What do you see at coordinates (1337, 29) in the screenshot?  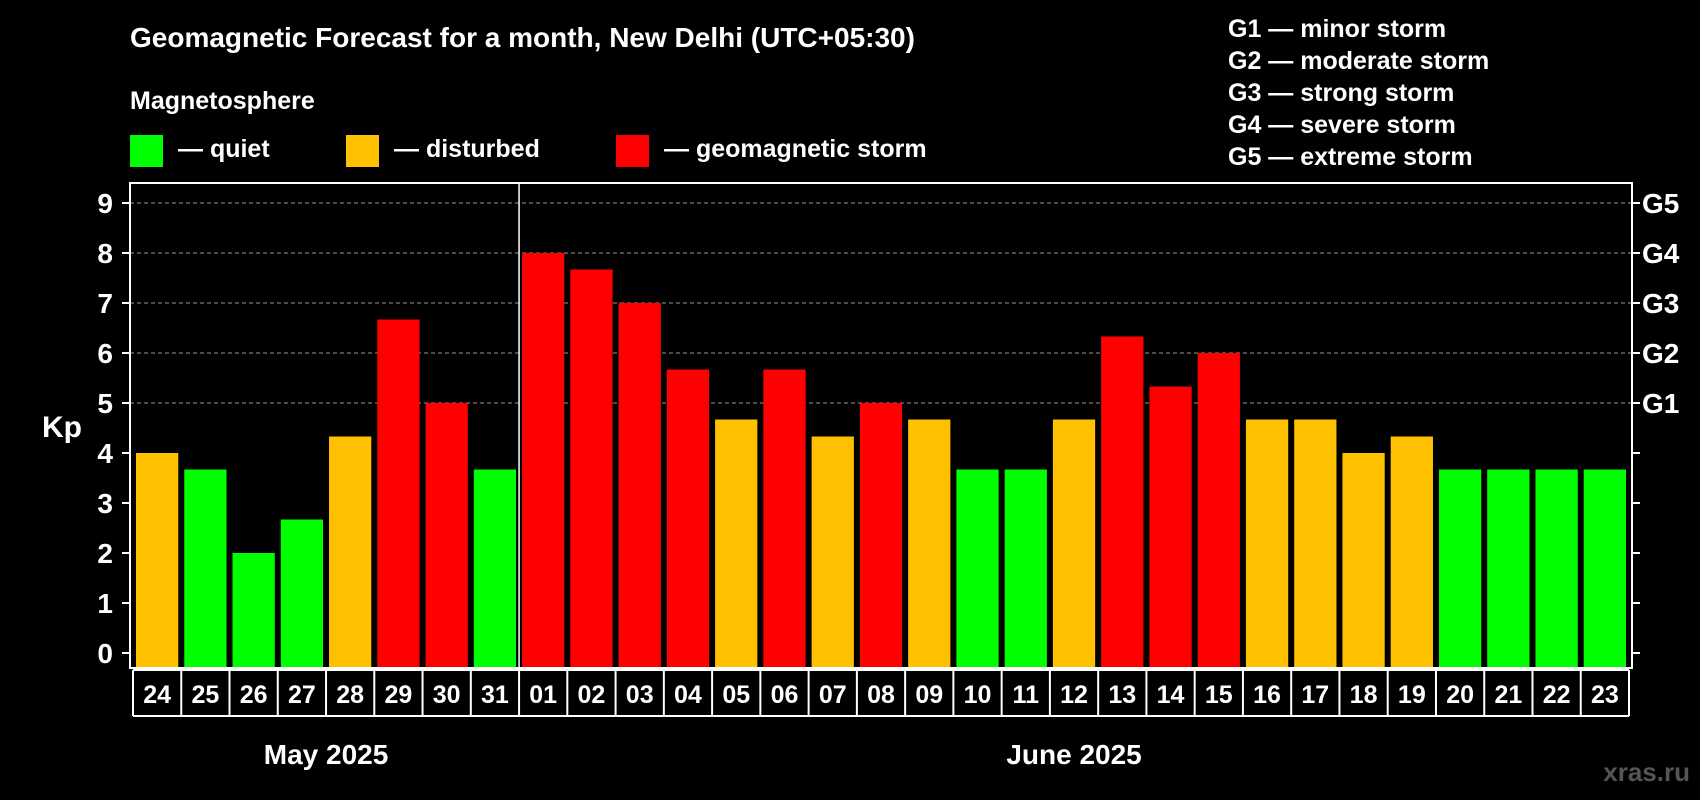 I see `storm-scale-g1: G1 — minor storm` at bounding box center [1337, 29].